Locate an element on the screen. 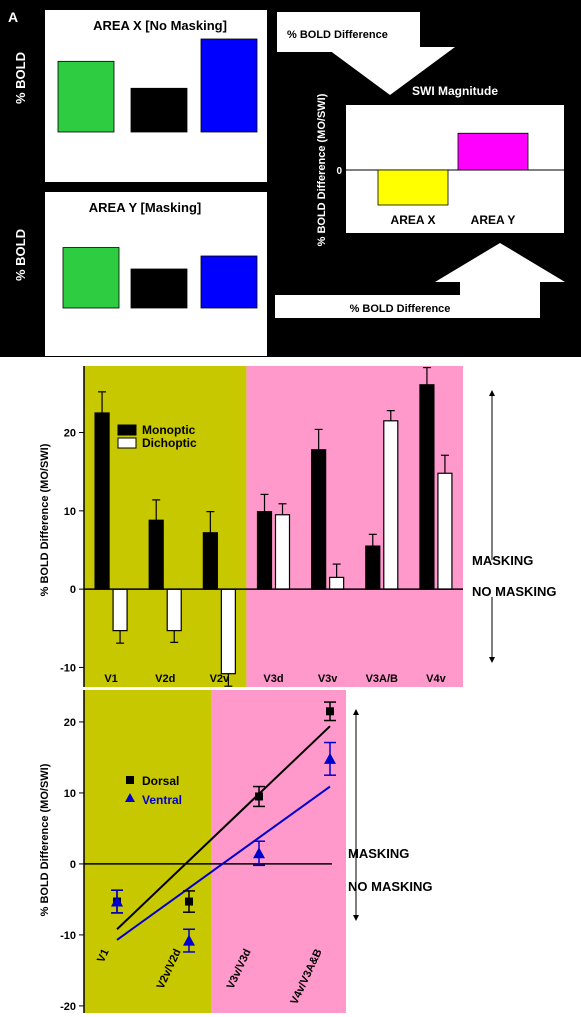 The height and width of the screenshot is (1017, 581). bottom-arrow: % BOLD Difference is located at coordinates (420, 280).